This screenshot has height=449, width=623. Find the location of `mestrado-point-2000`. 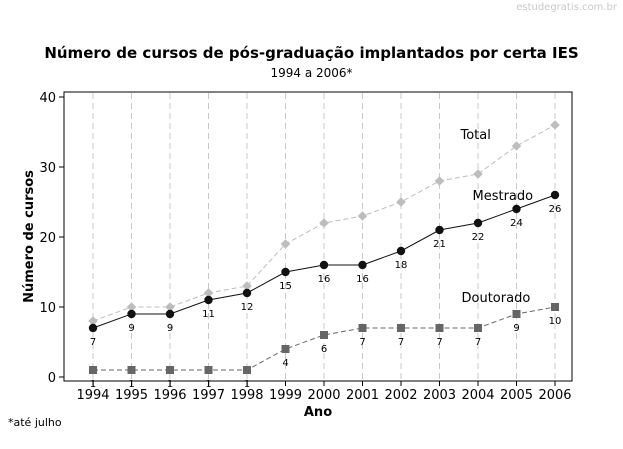

mestrado-point-2000 is located at coordinates (324, 265).